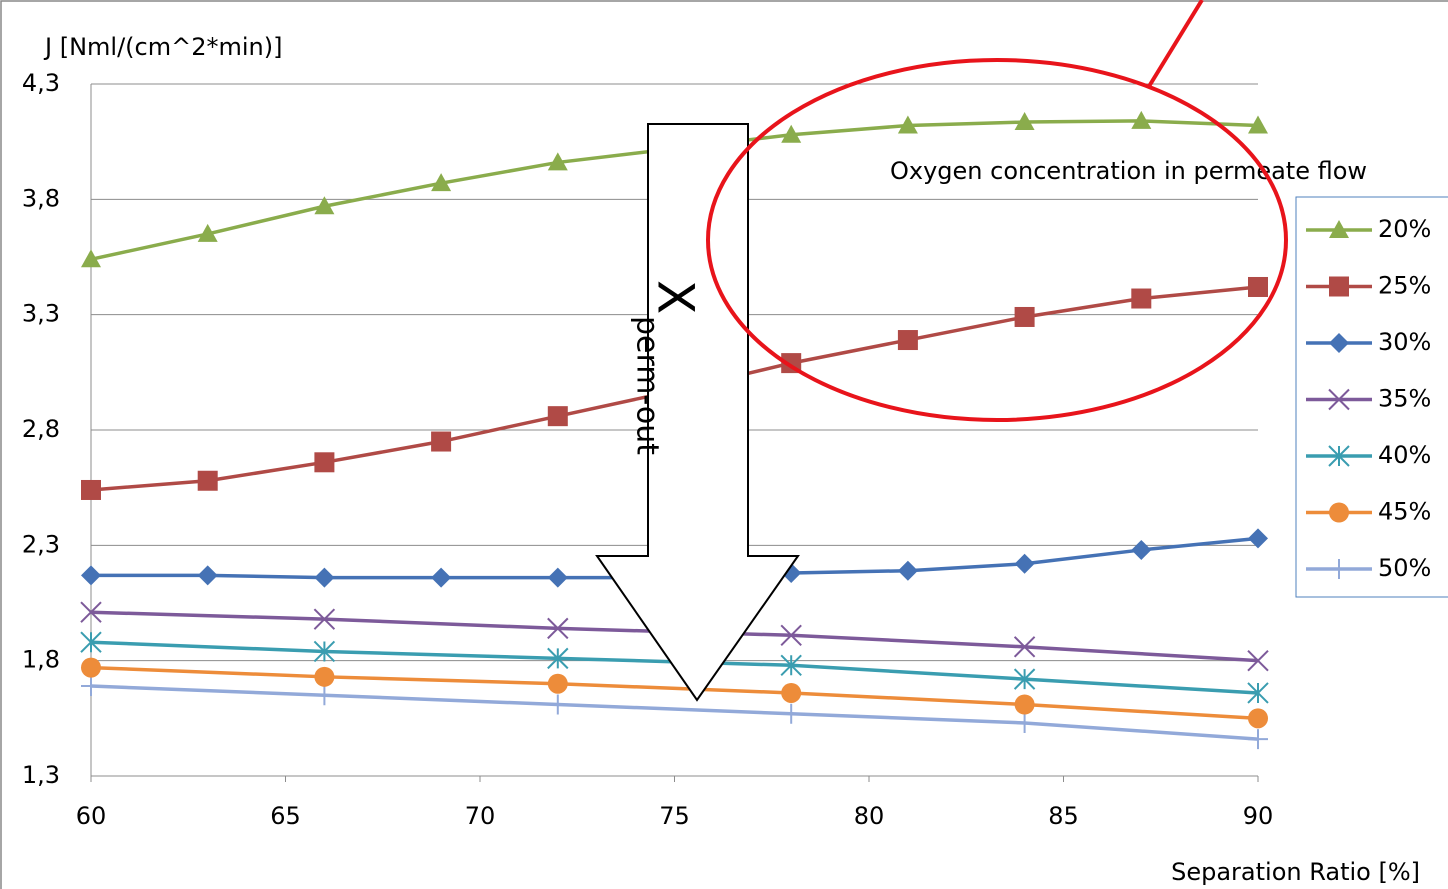 The image size is (1448, 889). I want to click on legend-label: 35%, so click(1404, 399).